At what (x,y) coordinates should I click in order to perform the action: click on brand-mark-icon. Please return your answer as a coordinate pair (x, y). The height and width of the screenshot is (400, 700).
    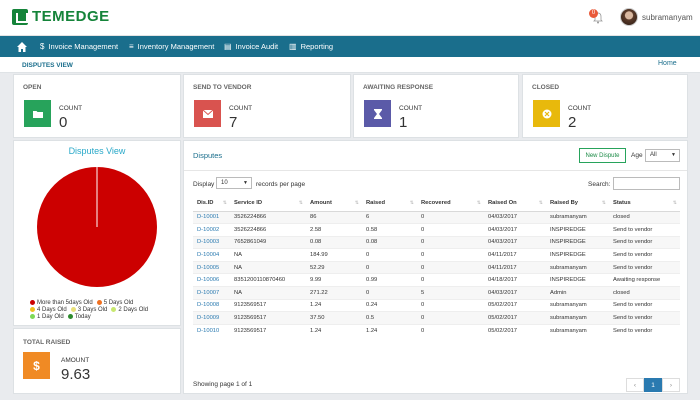
    Looking at the image, I should click on (20, 16).